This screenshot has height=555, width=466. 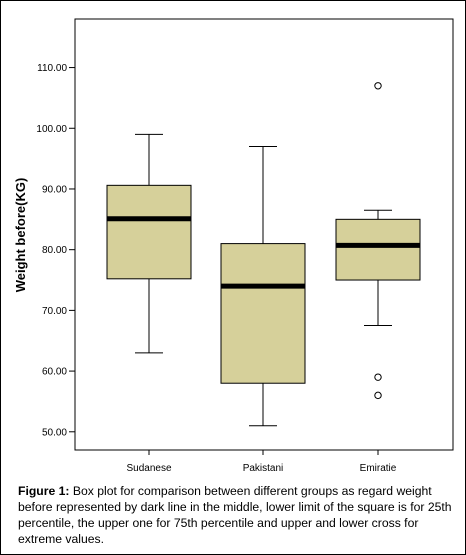 What do you see at coordinates (54, 189) in the screenshot?
I see `y-tick-label: 90.00` at bounding box center [54, 189].